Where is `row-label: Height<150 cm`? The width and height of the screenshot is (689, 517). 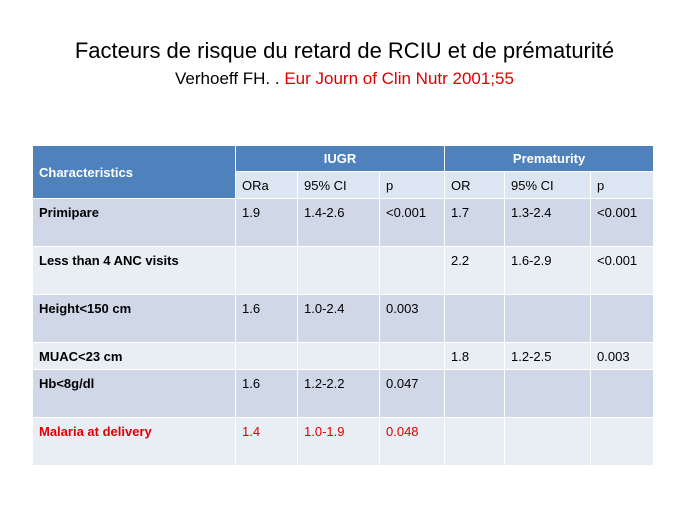
row-label: Height<150 cm is located at coordinates (134, 318).